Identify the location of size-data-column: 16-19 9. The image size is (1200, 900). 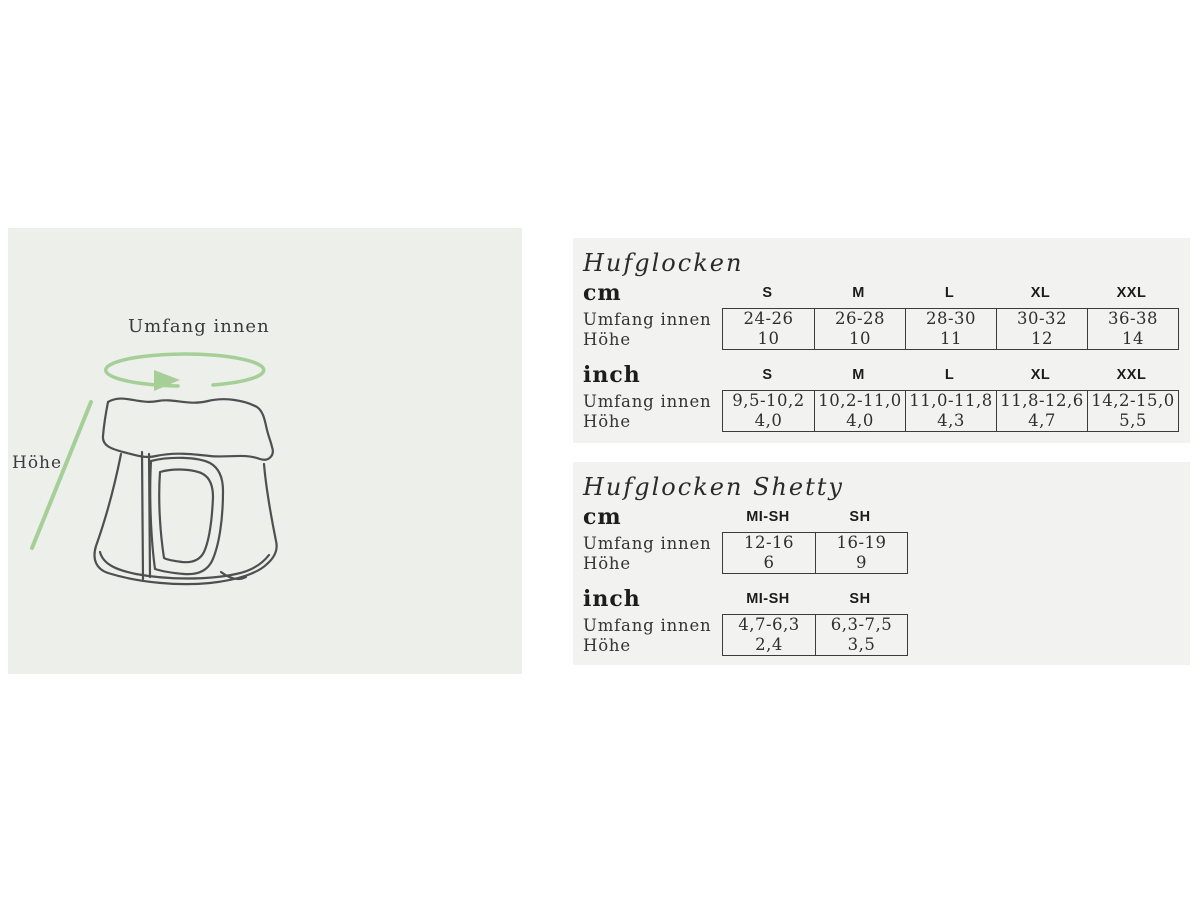
(861, 553).